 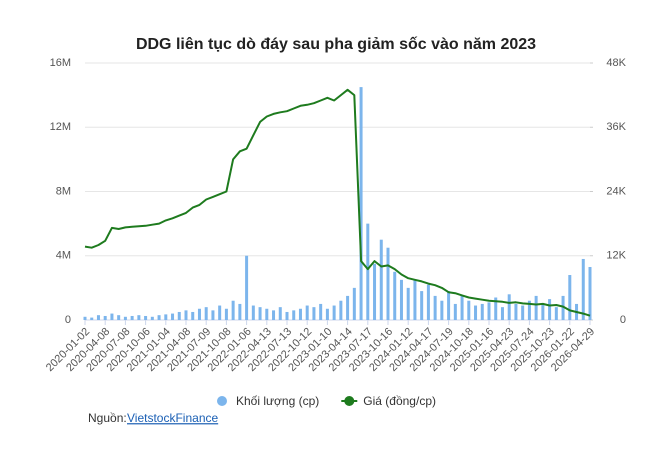 What do you see at coordinates (277, 401) in the screenshot?
I see `legend-label: Khối lượng (cp)` at bounding box center [277, 401].